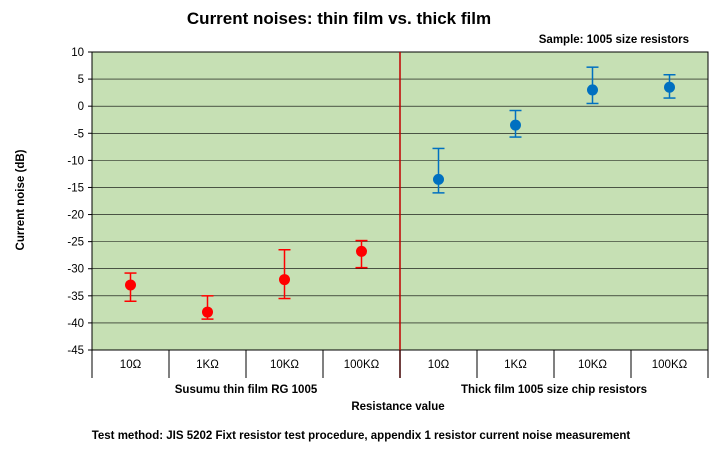  I want to click on y-tick-label: -40, so click(75, 324).